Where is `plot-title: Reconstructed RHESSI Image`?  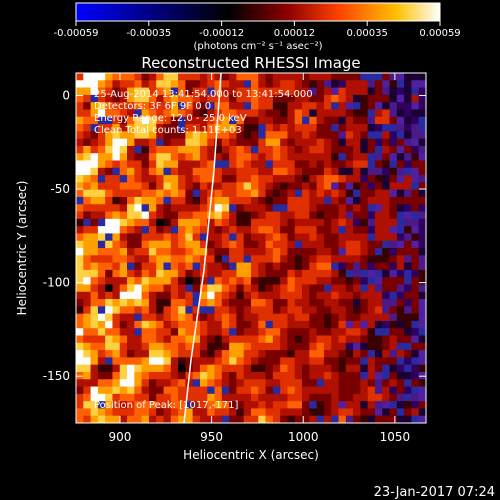
plot-title: Reconstructed RHESSI Image is located at coordinates (250, 63).